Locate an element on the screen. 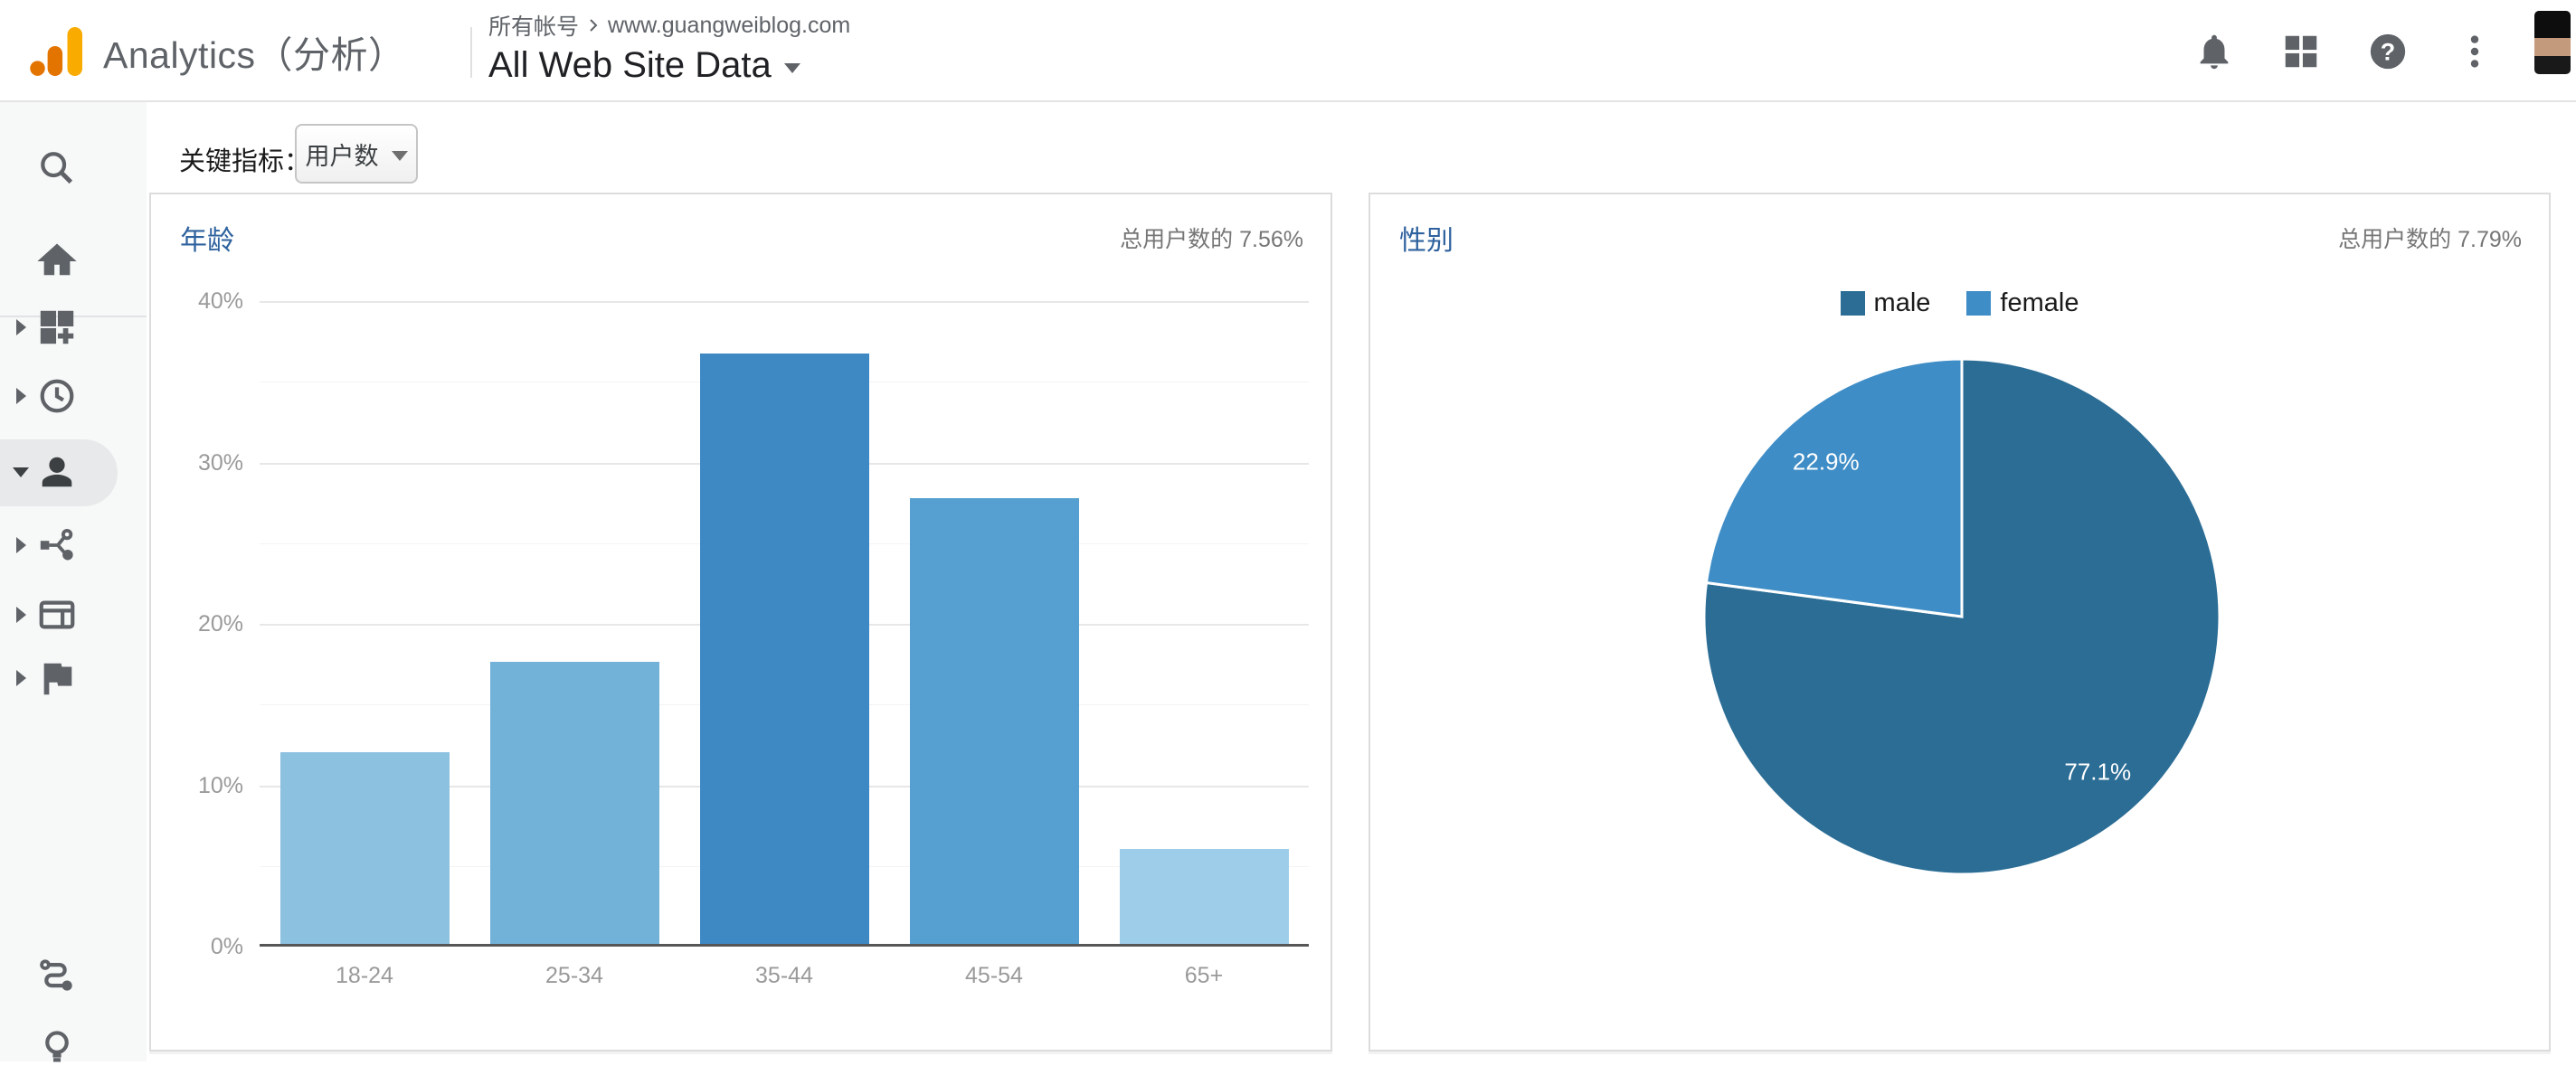 This screenshot has height=1075, width=2576. legend-item-female: female is located at coordinates (2023, 303).